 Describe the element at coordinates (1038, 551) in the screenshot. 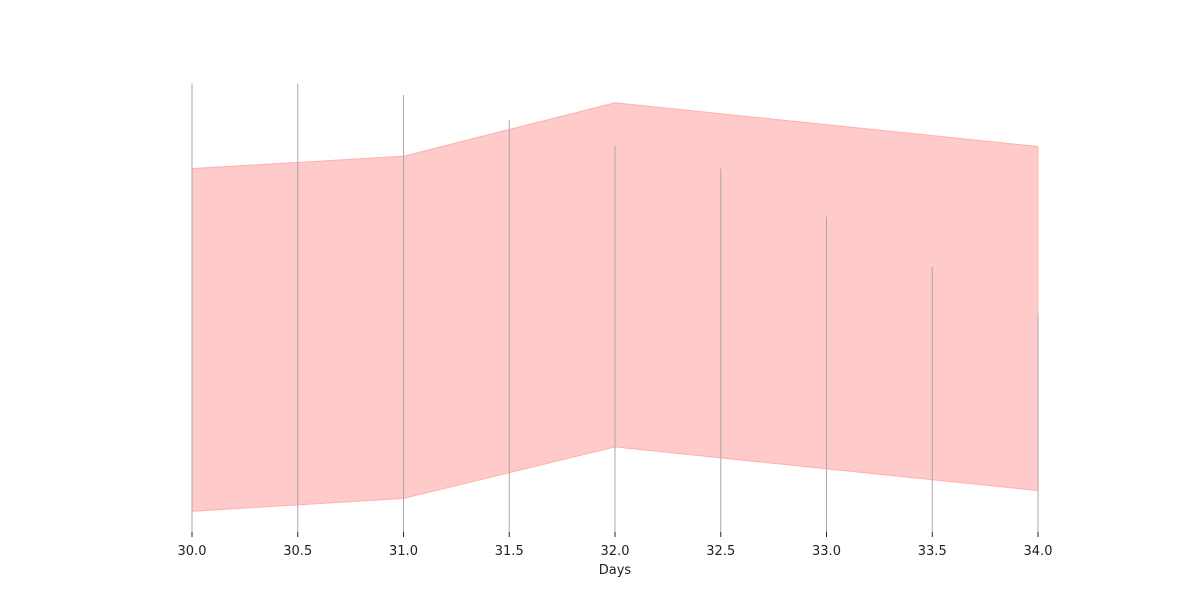

I see `x-tick-label: 34.0` at that location.